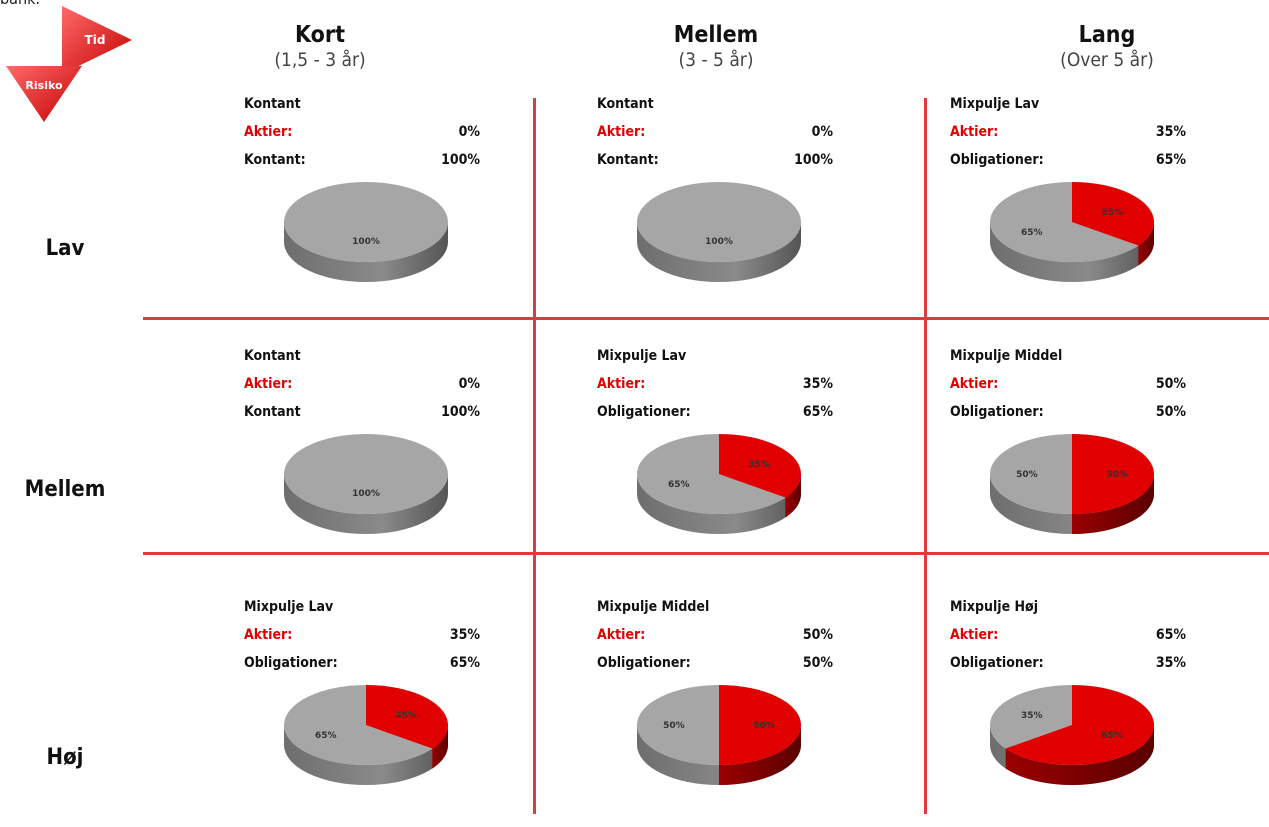 The width and height of the screenshot is (1269, 827). What do you see at coordinates (362, 160) in the screenshot?
I see `other-share-row: Kontant: 100%` at bounding box center [362, 160].